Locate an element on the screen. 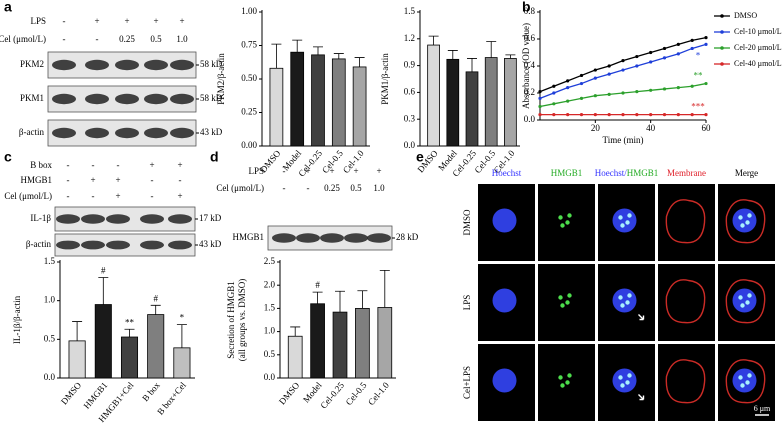 This screenshot has height=435, width=784. y-tick-label: 0.3 is located at coordinates (410, 118).